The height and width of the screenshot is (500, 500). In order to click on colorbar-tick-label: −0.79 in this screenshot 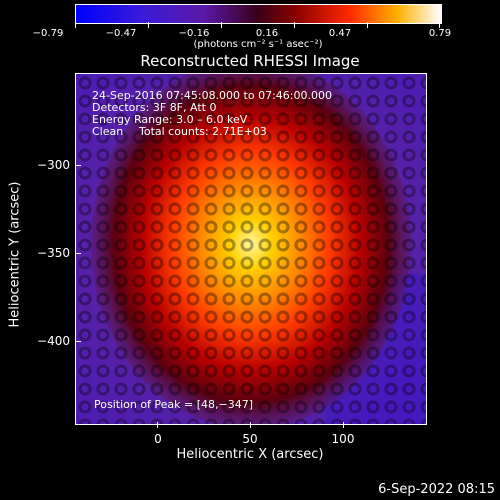, I will do `click(48, 33)`.